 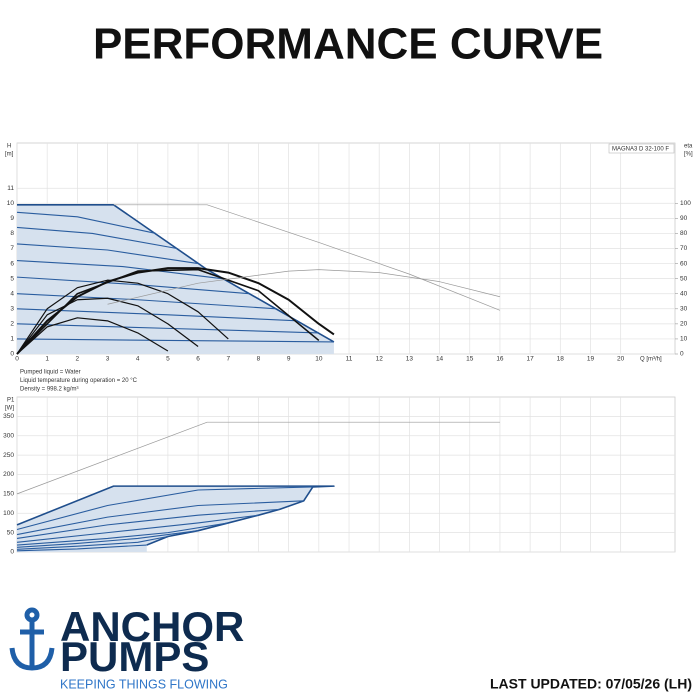 What do you see at coordinates (11, 203) in the screenshot?
I see `y-tick-label: 10` at bounding box center [11, 203].